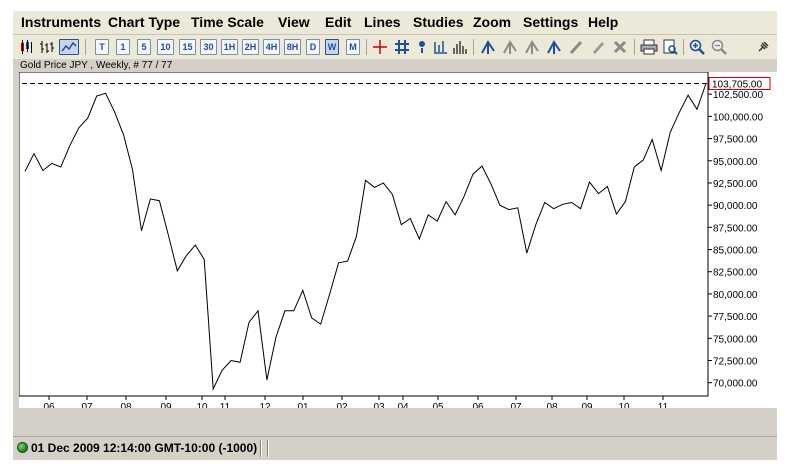 Image resolution: width=789 pixels, height=466 pixels. What do you see at coordinates (144, 22) in the screenshot?
I see `menu-chart-type: Chart Type` at bounding box center [144, 22].